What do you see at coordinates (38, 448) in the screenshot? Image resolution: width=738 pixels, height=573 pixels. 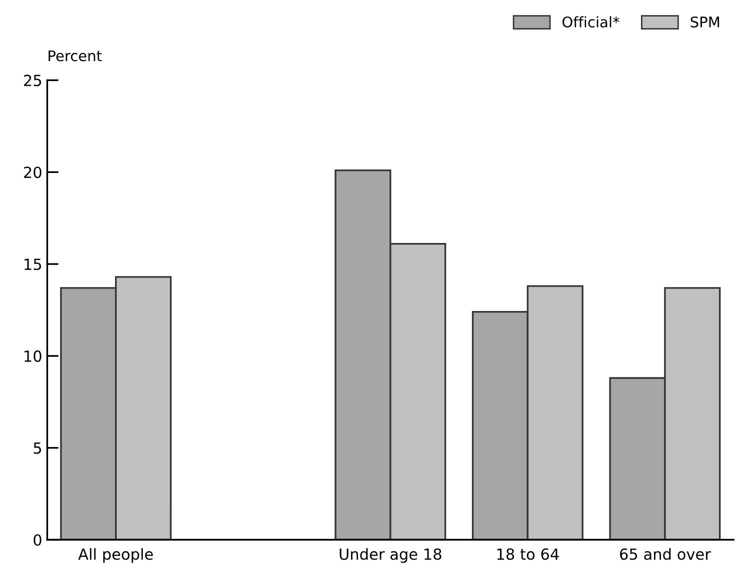 I see `y-tick-label: 5` at bounding box center [38, 448].